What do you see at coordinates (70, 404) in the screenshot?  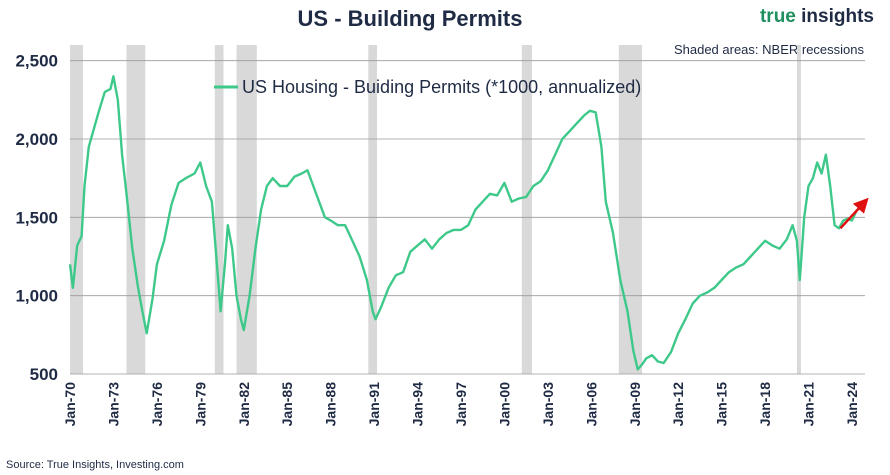 I see `x-tick-label: Jan-70` at bounding box center [70, 404].